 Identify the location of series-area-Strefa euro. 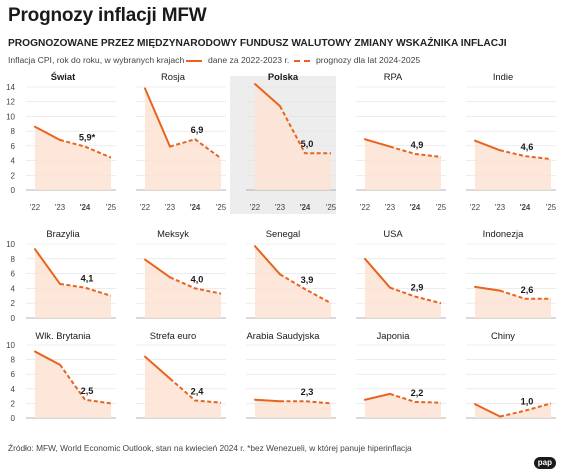
(183, 387).